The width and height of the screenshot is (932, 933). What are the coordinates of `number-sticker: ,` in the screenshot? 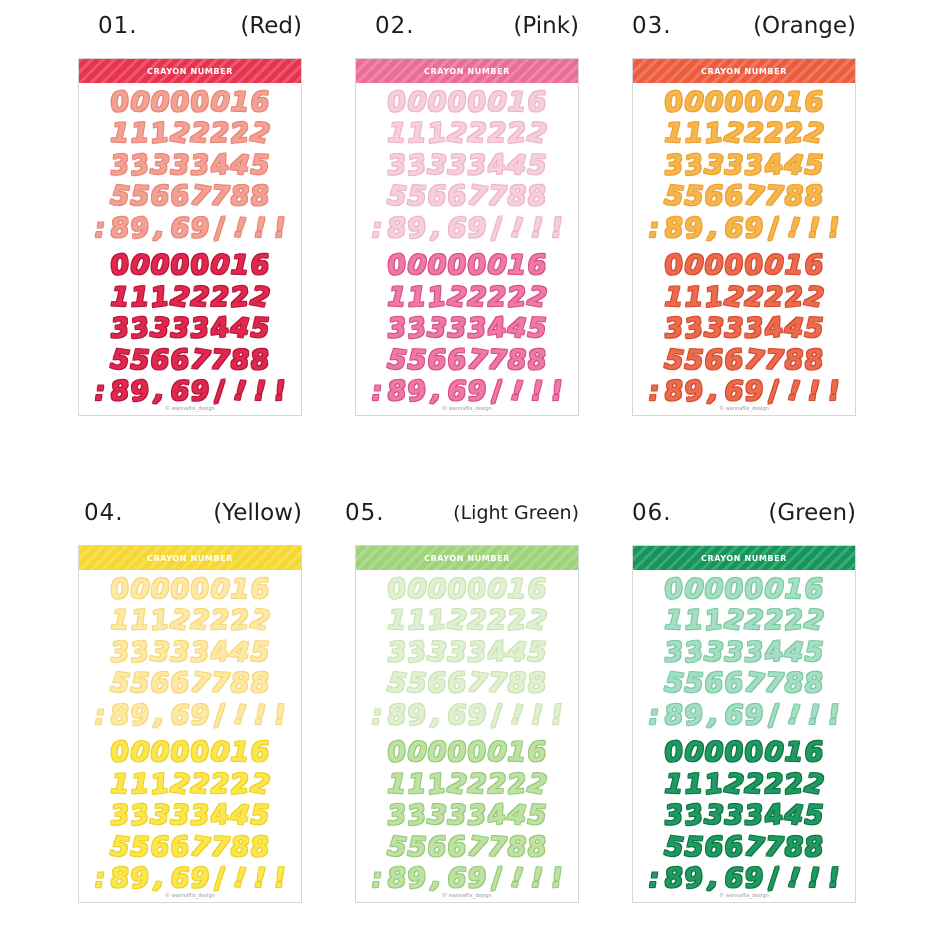 It's located at (714, 878).